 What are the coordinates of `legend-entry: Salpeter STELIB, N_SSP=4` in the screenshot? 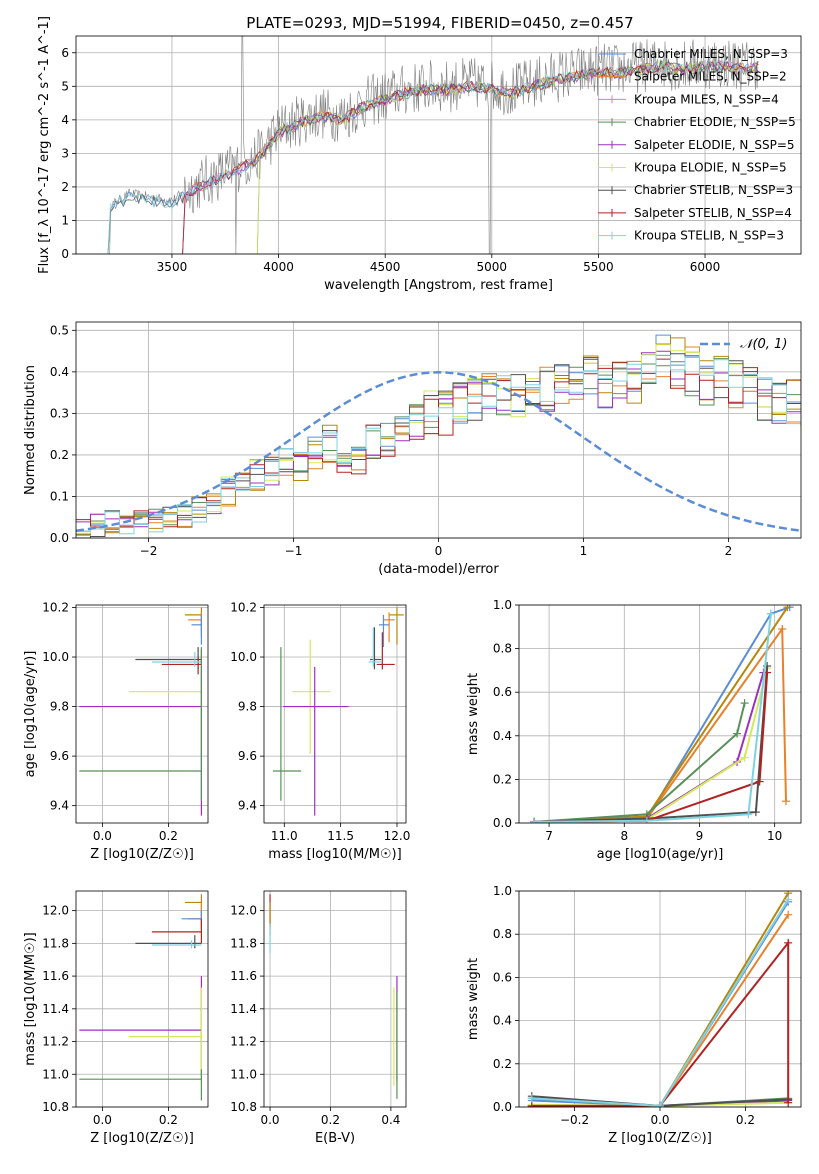 It's located at (713, 213).